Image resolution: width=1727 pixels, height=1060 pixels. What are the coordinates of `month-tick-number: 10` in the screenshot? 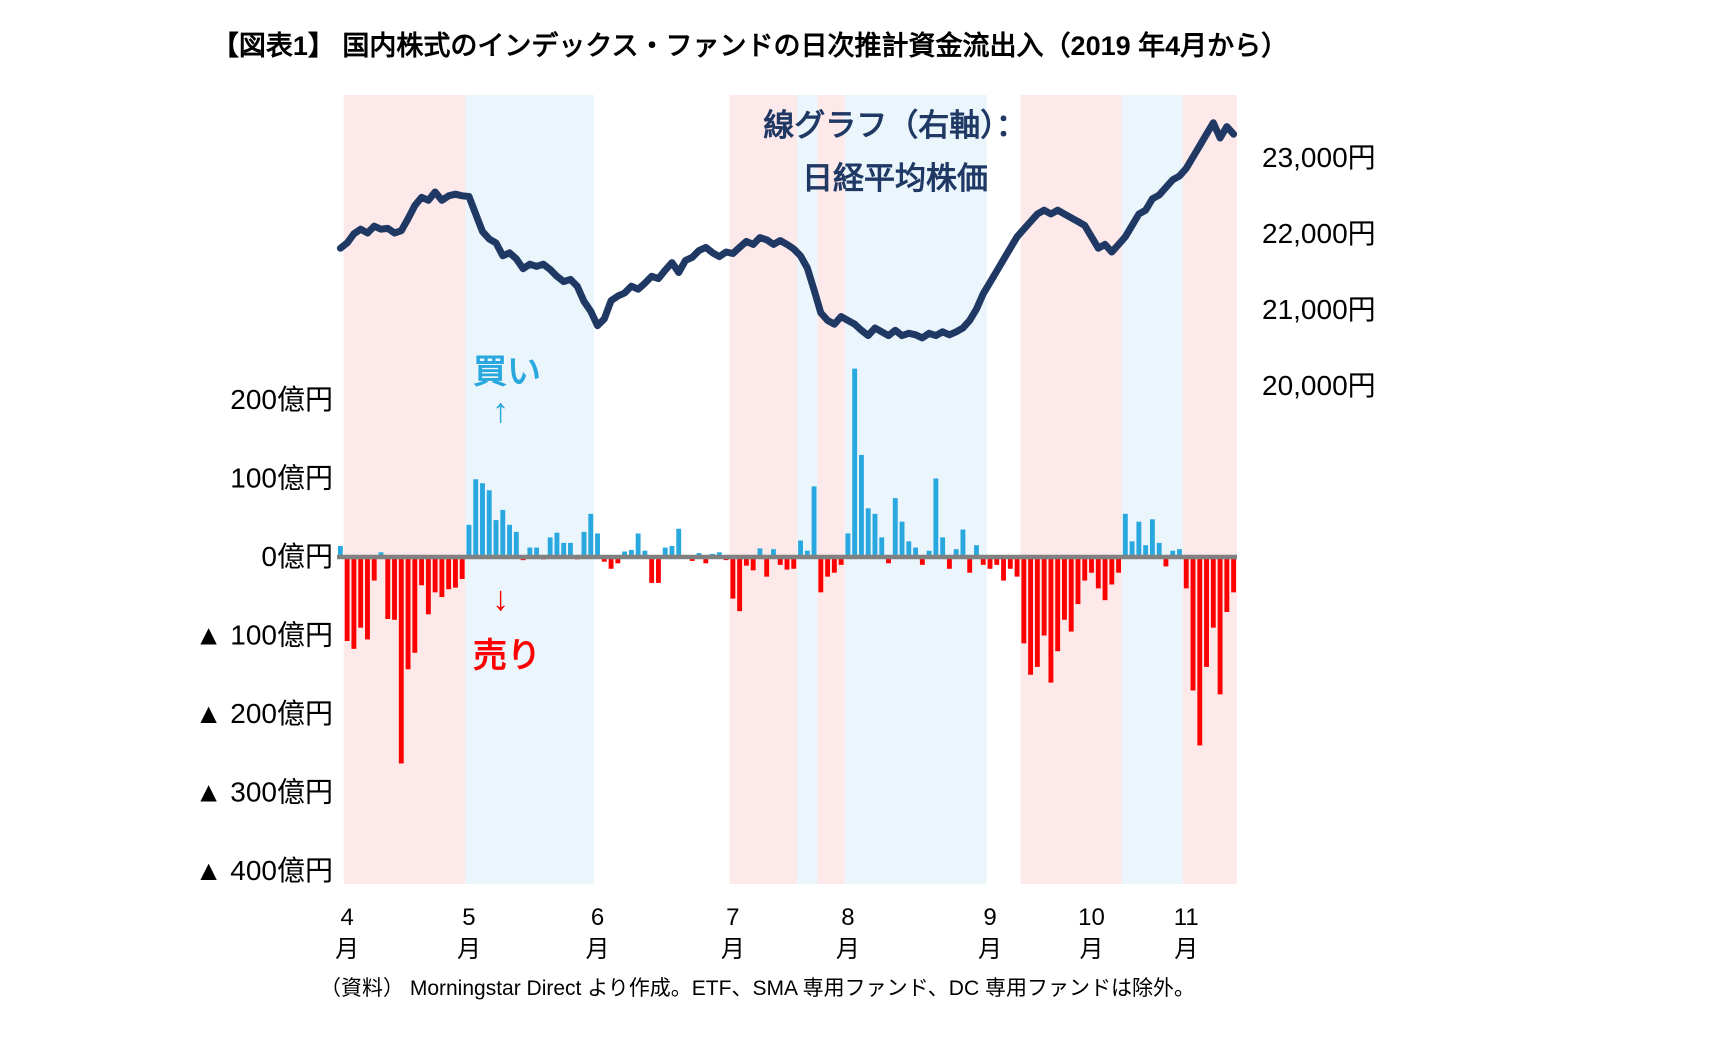 It's located at (1091, 917).